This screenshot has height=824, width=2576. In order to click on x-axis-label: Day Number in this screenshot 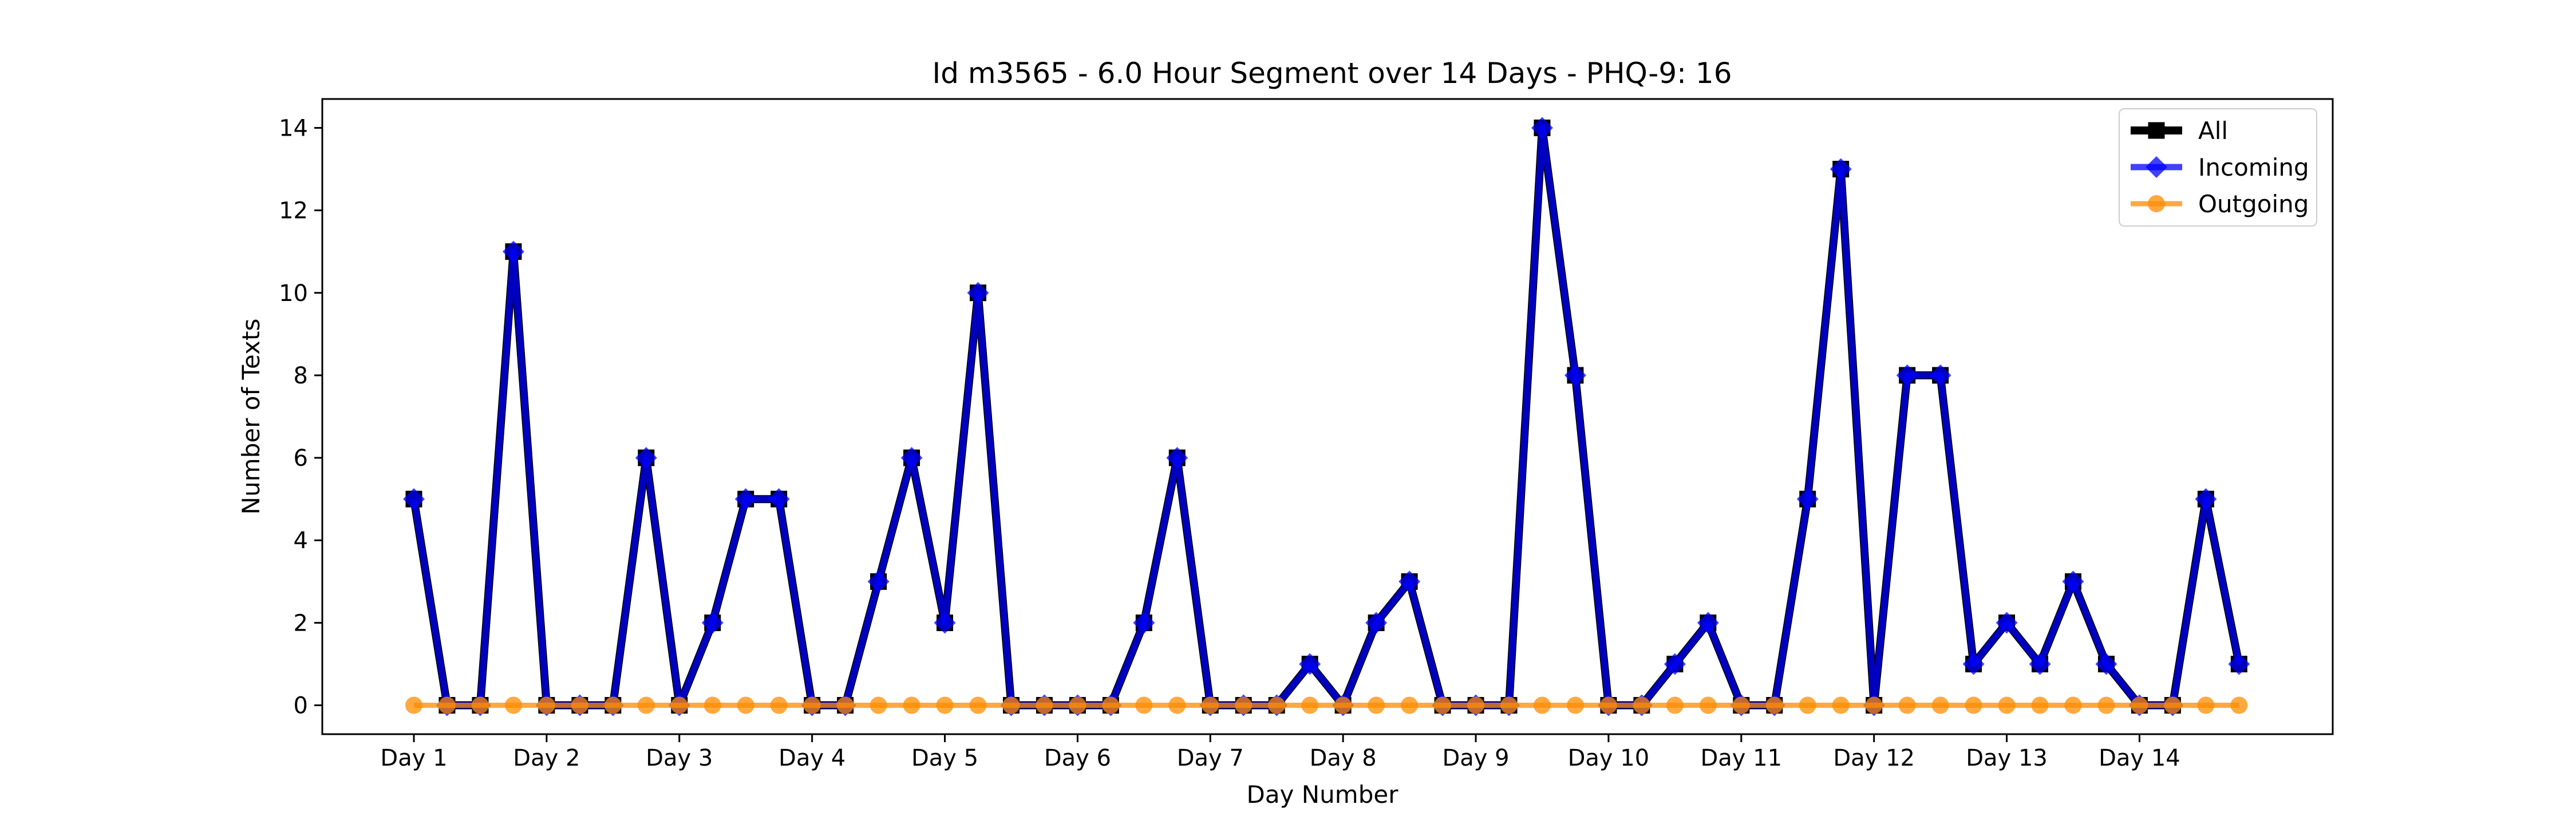, I will do `click(1322, 795)`.